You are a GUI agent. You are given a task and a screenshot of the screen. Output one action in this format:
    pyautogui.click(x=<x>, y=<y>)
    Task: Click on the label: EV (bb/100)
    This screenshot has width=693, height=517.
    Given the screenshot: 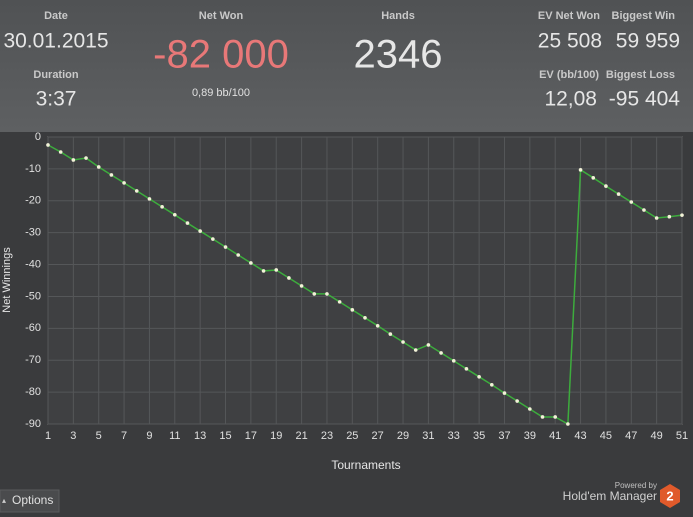 What is the action you would take?
    pyautogui.click(x=569, y=75)
    